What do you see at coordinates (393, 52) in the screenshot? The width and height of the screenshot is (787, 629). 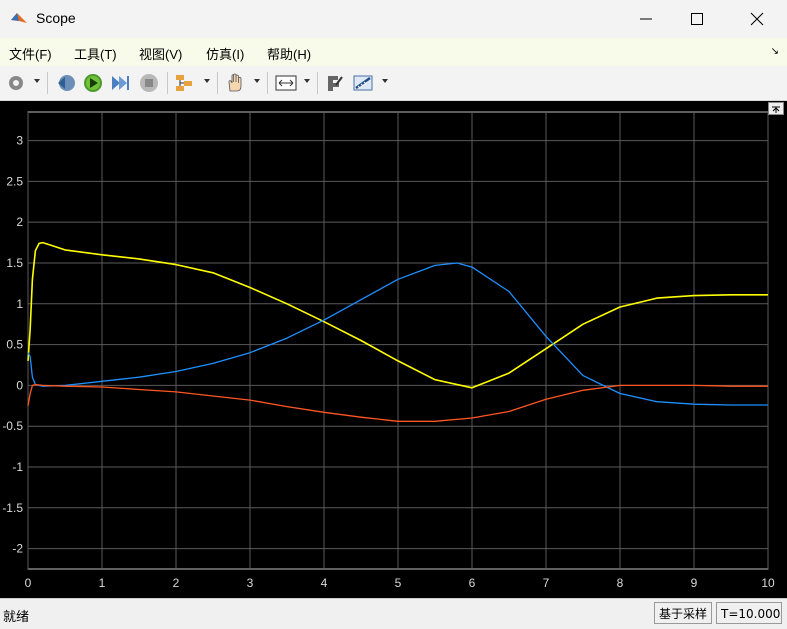 I see `menu-bar: 文件(F) 工具(T) 视图(V) 仿真(I) 帮助(H) ↘` at bounding box center [393, 52].